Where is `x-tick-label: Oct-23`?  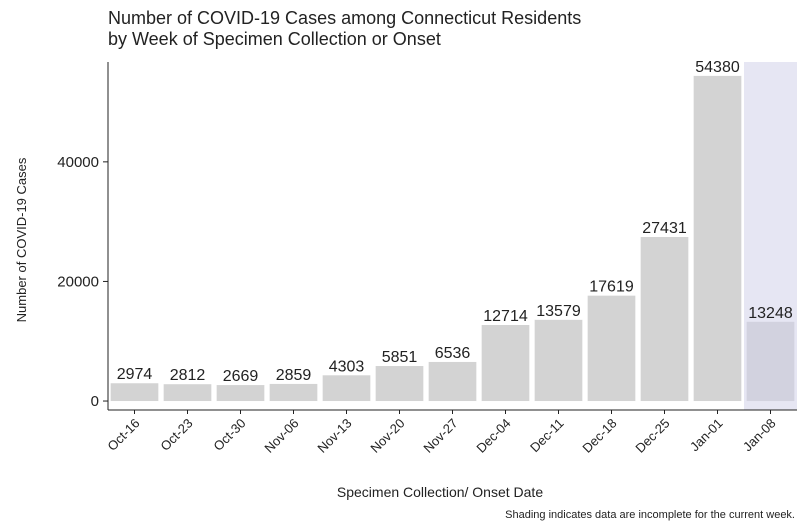 x-tick-label: Oct-23 is located at coordinates (176, 435).